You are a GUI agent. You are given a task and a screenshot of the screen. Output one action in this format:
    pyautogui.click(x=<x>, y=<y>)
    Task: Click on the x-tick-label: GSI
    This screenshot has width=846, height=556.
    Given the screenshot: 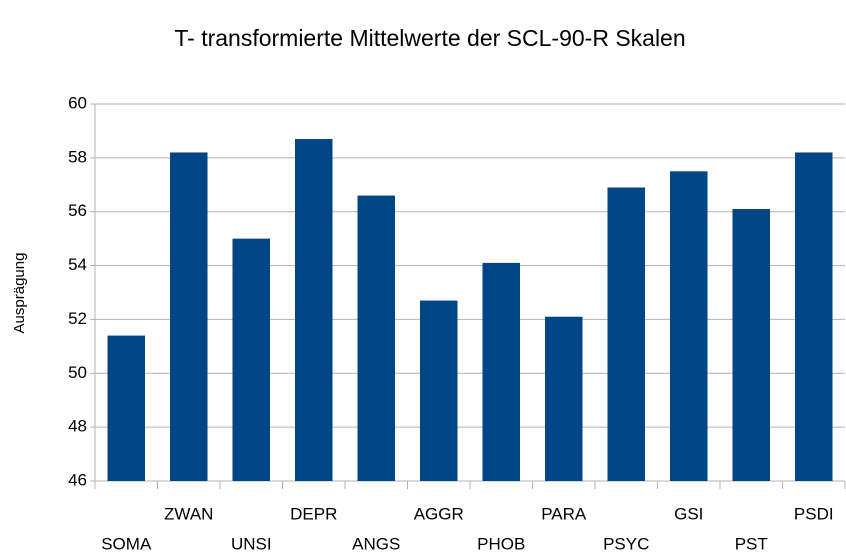 What is the action you would take?
    pyautogui.click(x=688, y=513)
    